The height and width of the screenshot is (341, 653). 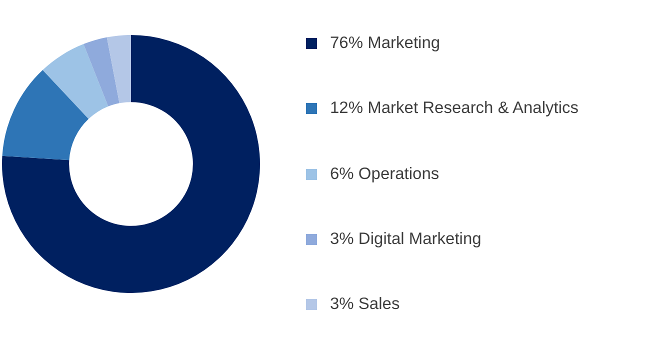 I want to click on legend-label: 76% Marketing, so click(x=385, y=44).